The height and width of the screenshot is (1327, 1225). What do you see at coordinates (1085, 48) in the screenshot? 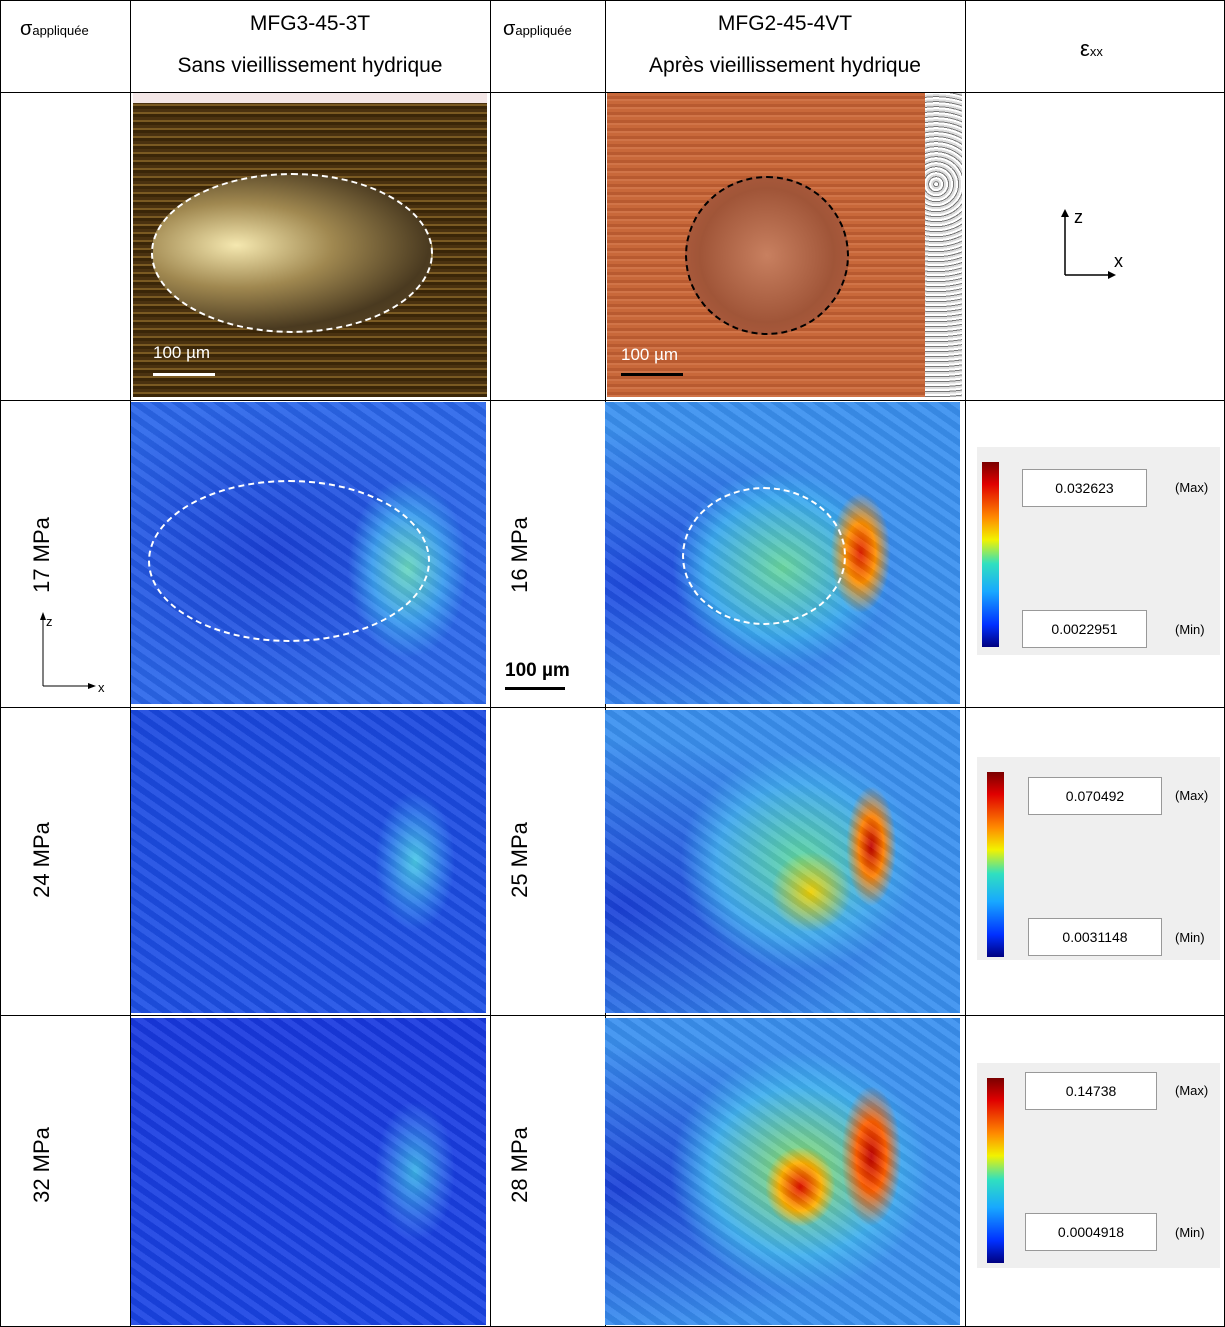
I see `symbol: ε` at bounding box center [1085, 48].